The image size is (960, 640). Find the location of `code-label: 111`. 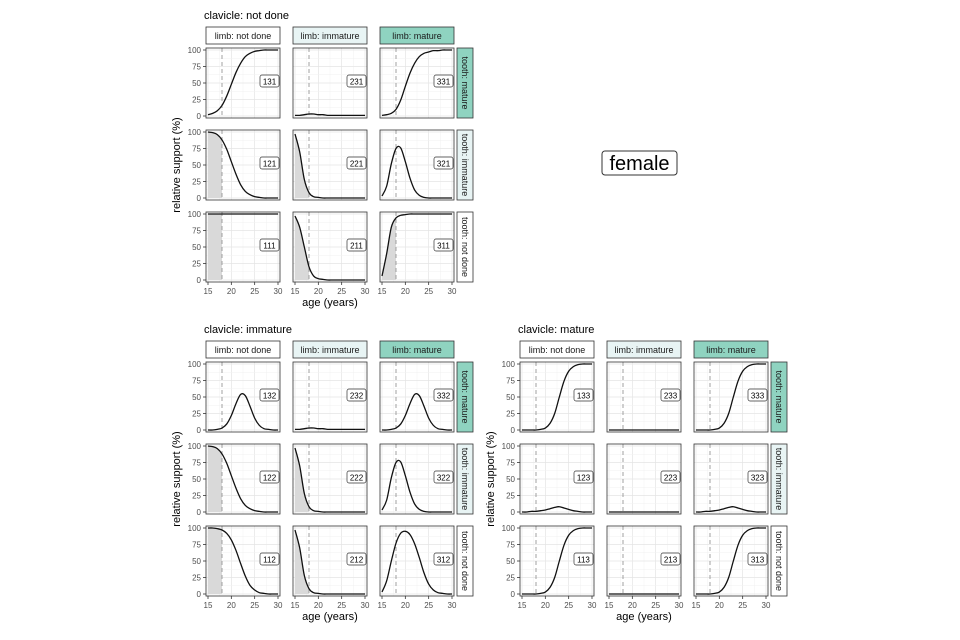

code-label: 111 is located at coordinates (269, 246).